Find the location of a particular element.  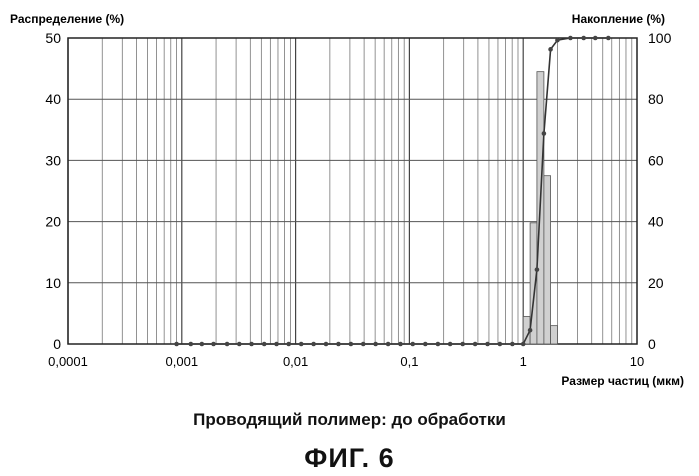

figure-caption: Проводящий полимер: до обработки is located at coordinates (349, 420).